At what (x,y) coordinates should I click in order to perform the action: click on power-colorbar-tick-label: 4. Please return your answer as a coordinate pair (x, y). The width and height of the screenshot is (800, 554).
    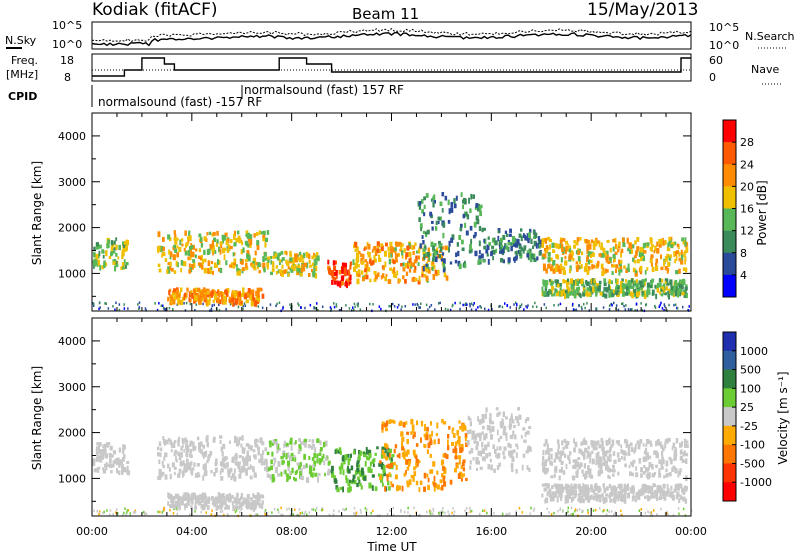
    Looking at the image, I should click on (743, 275).